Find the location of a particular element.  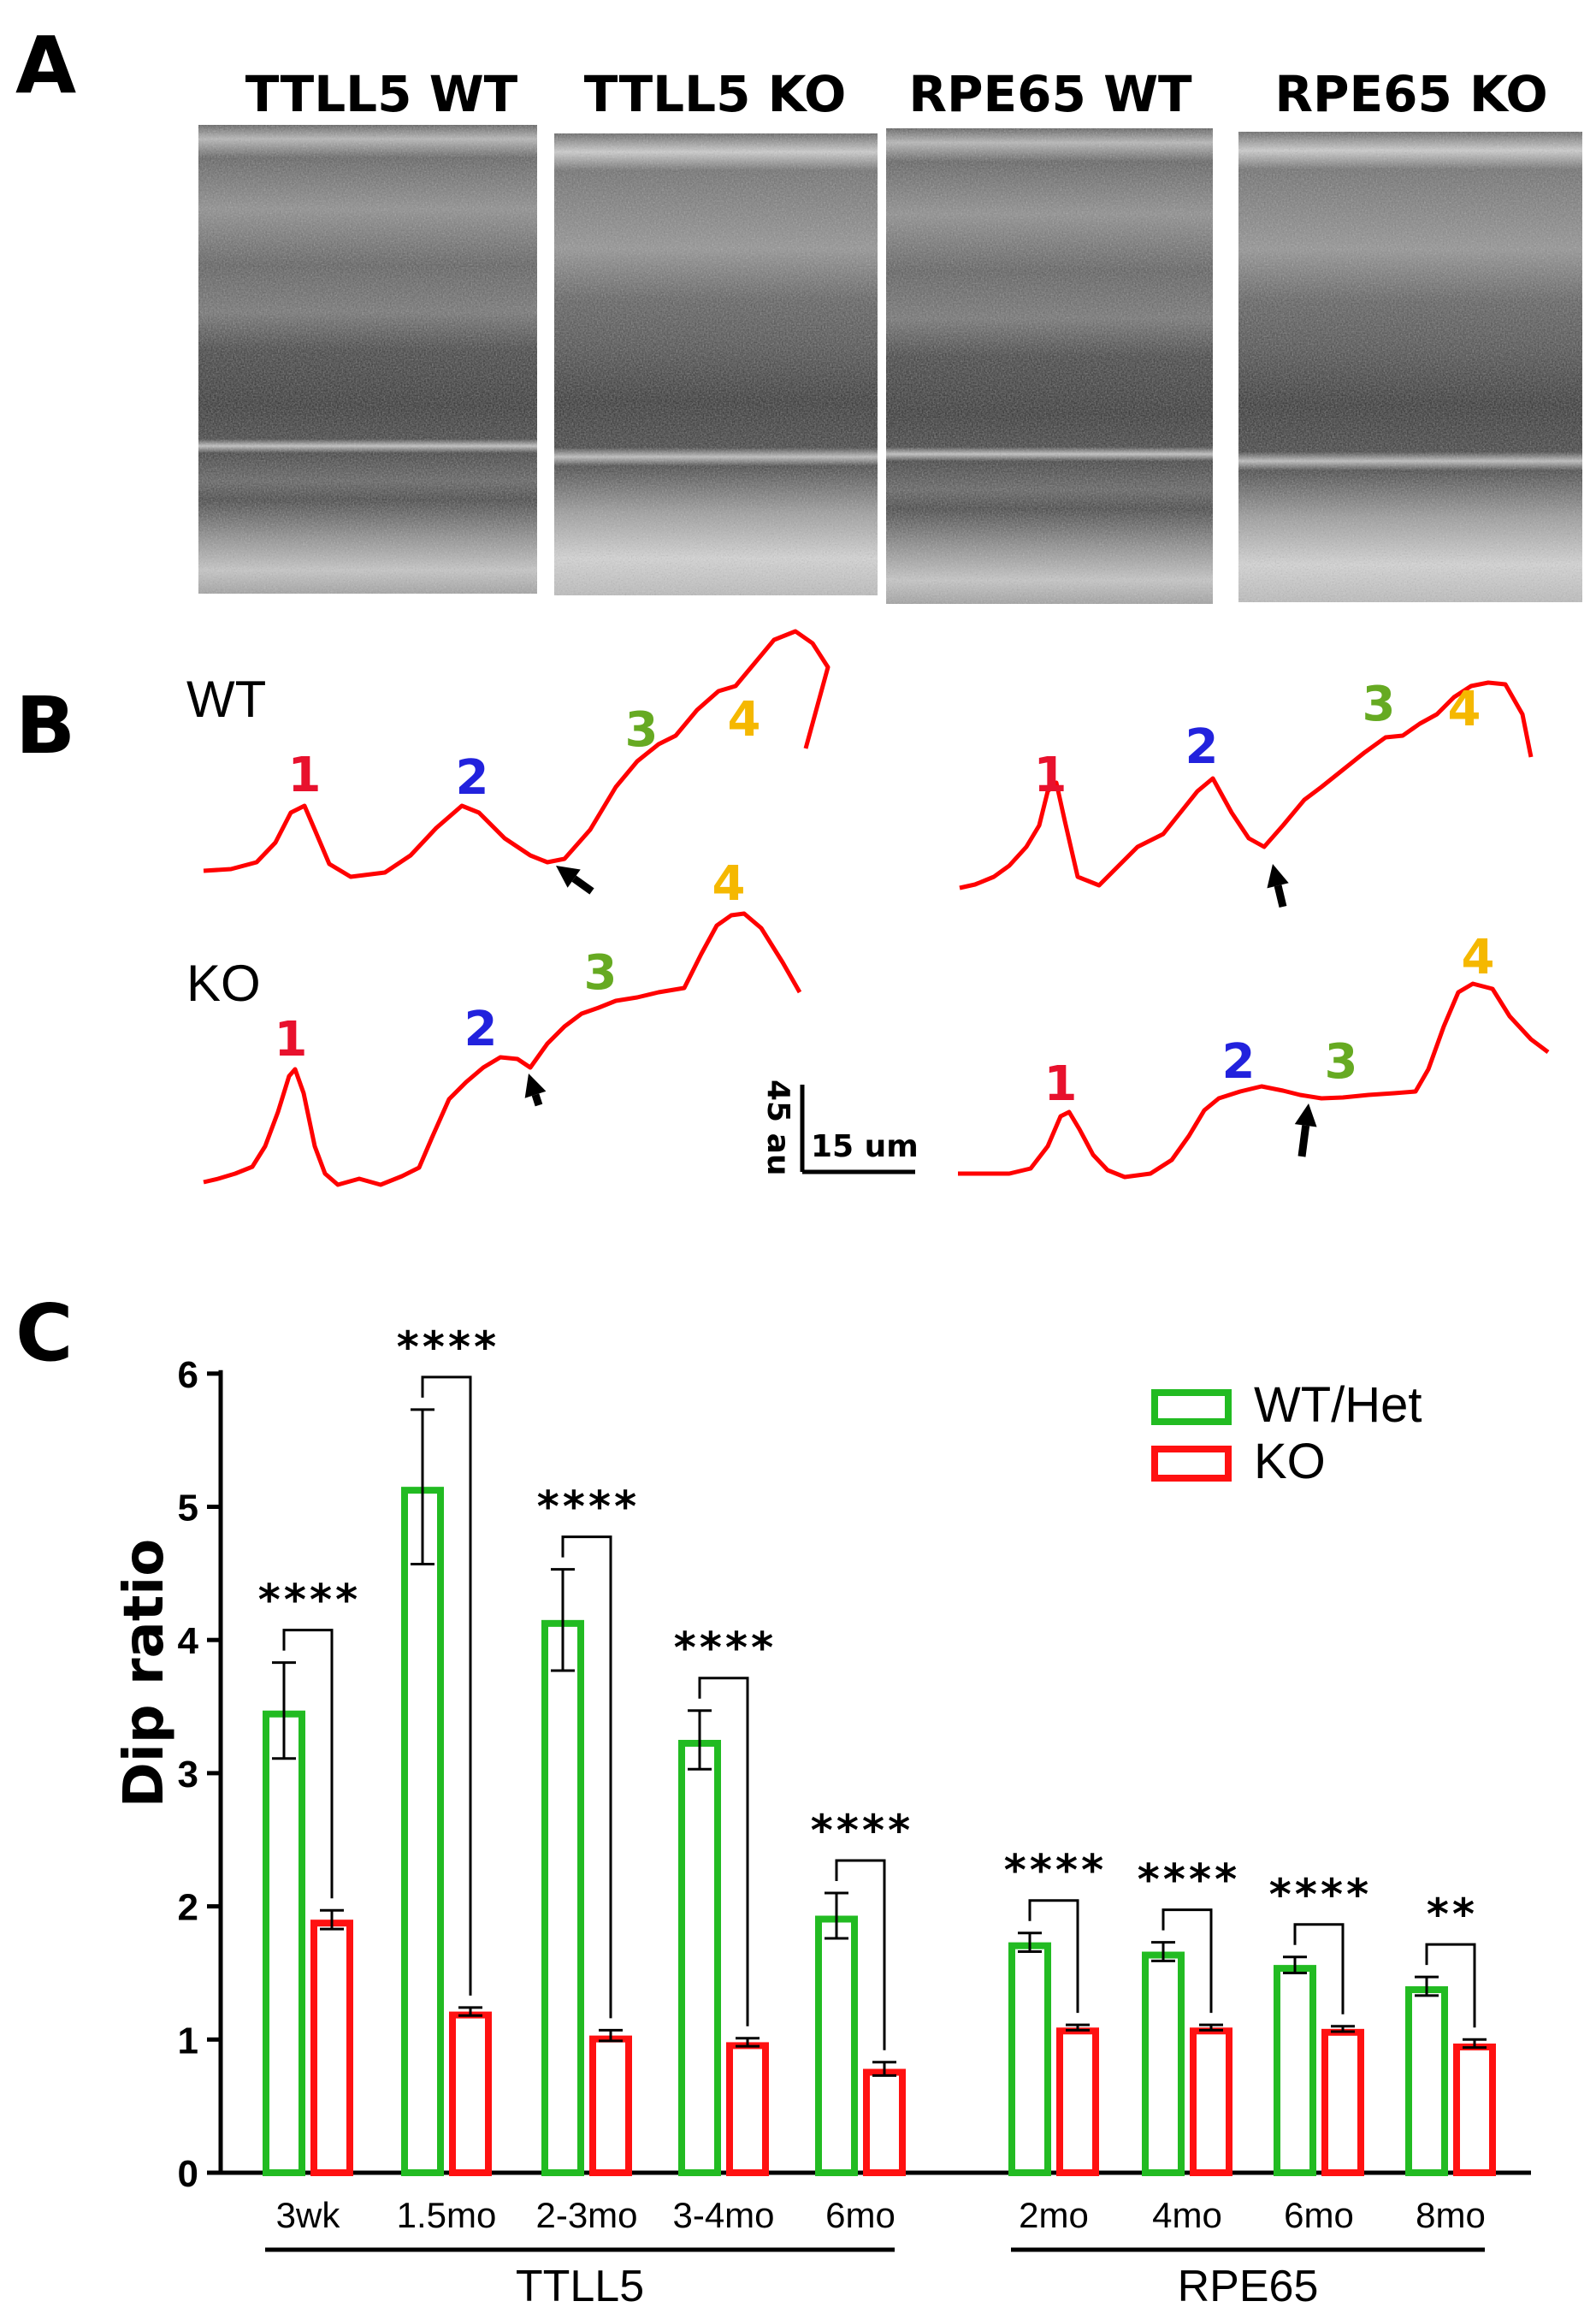

peak-label-1-3: 3 is located at coordinates (642, 730).